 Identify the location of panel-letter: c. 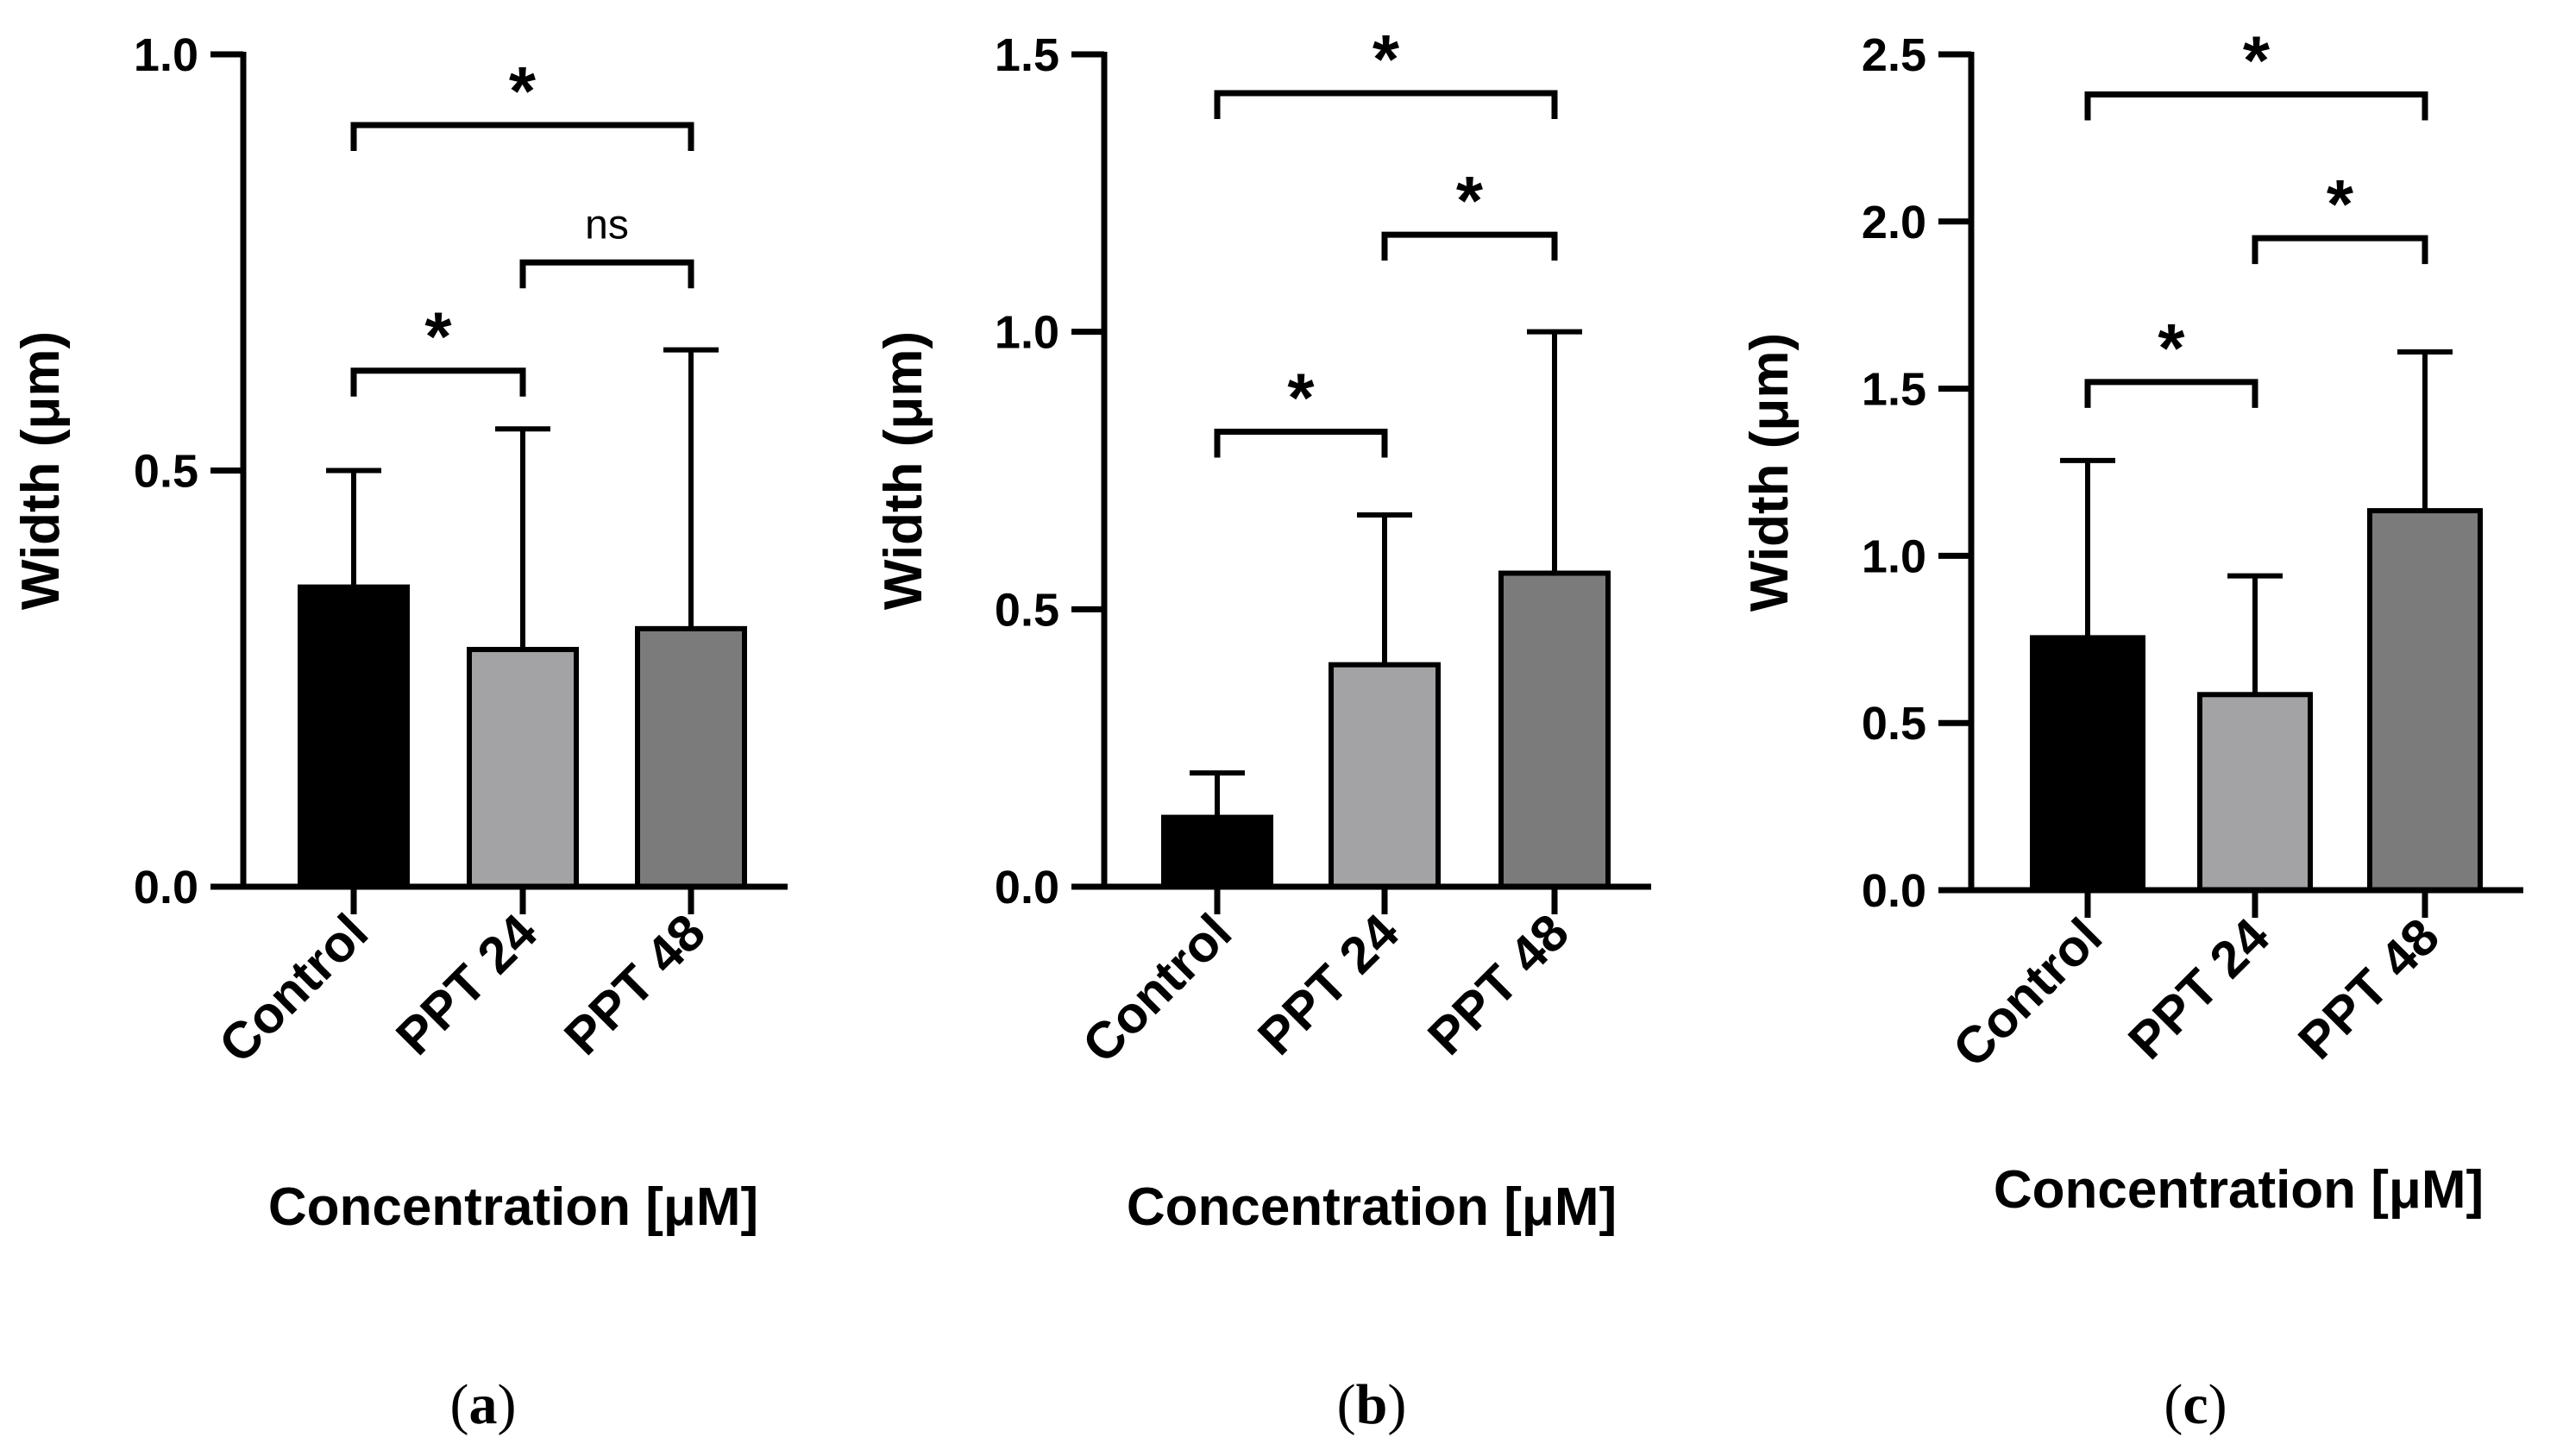
(2195, 1404).